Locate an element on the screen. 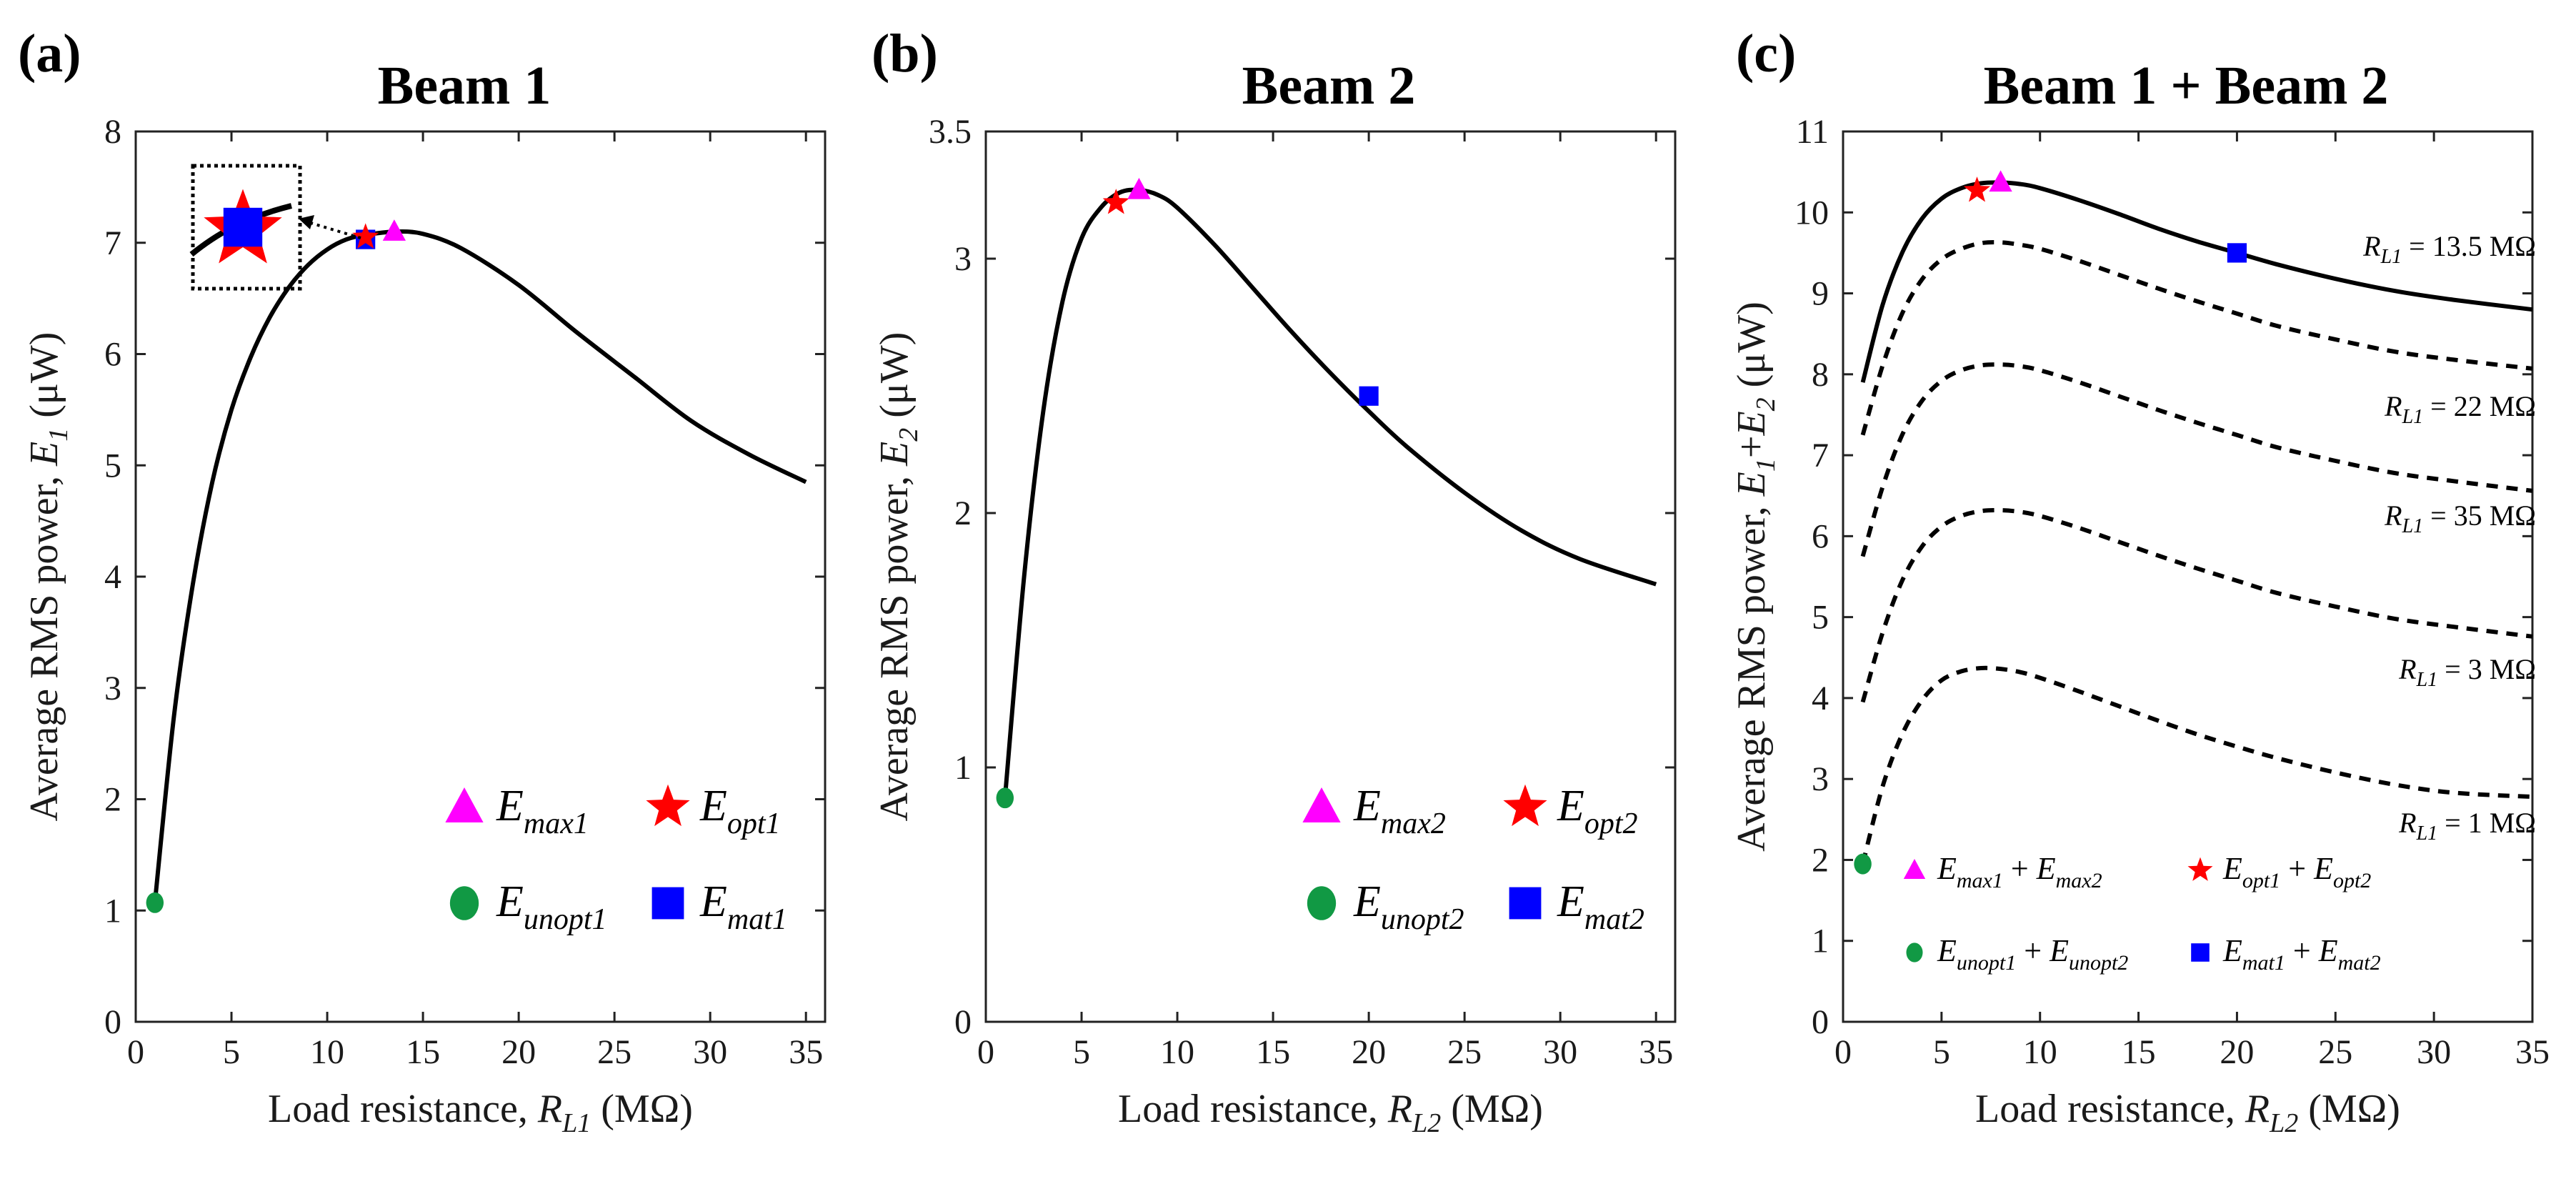 This screenshot has width=2576, height=1179. legend-entry: Eopt1 is located at coordinates (740, 811).